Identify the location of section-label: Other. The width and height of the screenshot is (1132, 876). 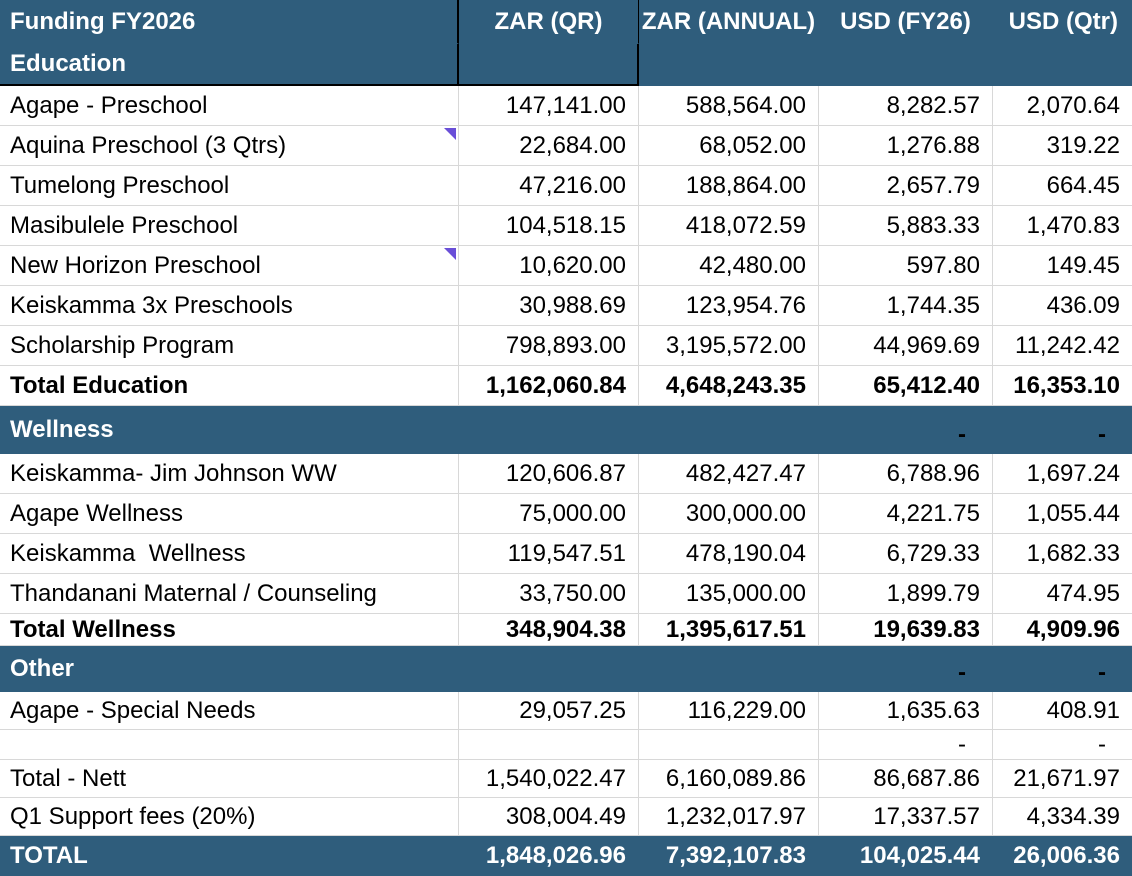
(229, 669).